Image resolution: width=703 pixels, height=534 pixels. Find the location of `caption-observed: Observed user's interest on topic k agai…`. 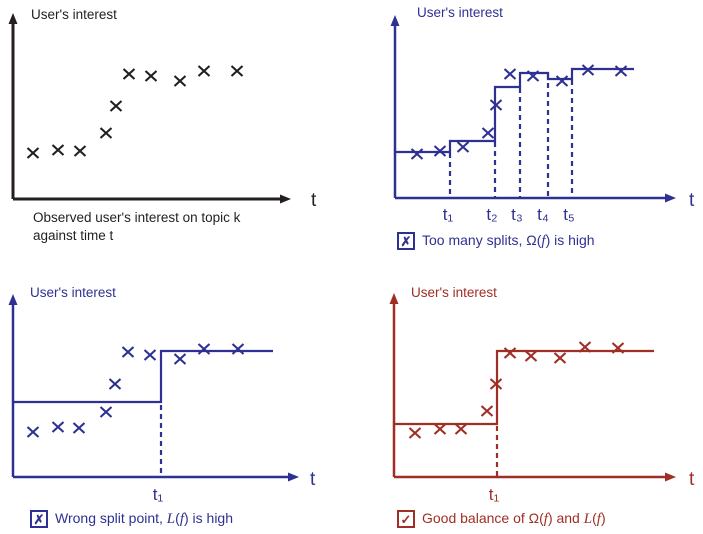

caption-observed: Observed user's interest on topic k agai… is located at coordinates (136, 227).